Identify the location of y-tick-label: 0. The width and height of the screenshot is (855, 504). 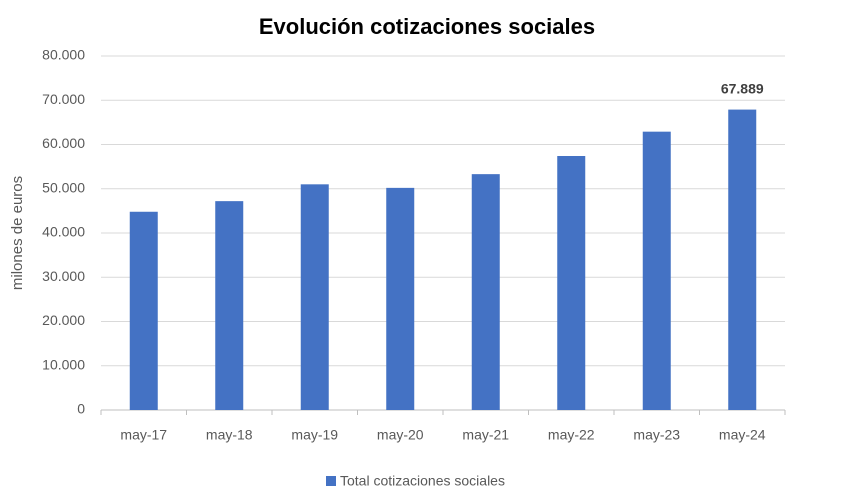
(81, 409).